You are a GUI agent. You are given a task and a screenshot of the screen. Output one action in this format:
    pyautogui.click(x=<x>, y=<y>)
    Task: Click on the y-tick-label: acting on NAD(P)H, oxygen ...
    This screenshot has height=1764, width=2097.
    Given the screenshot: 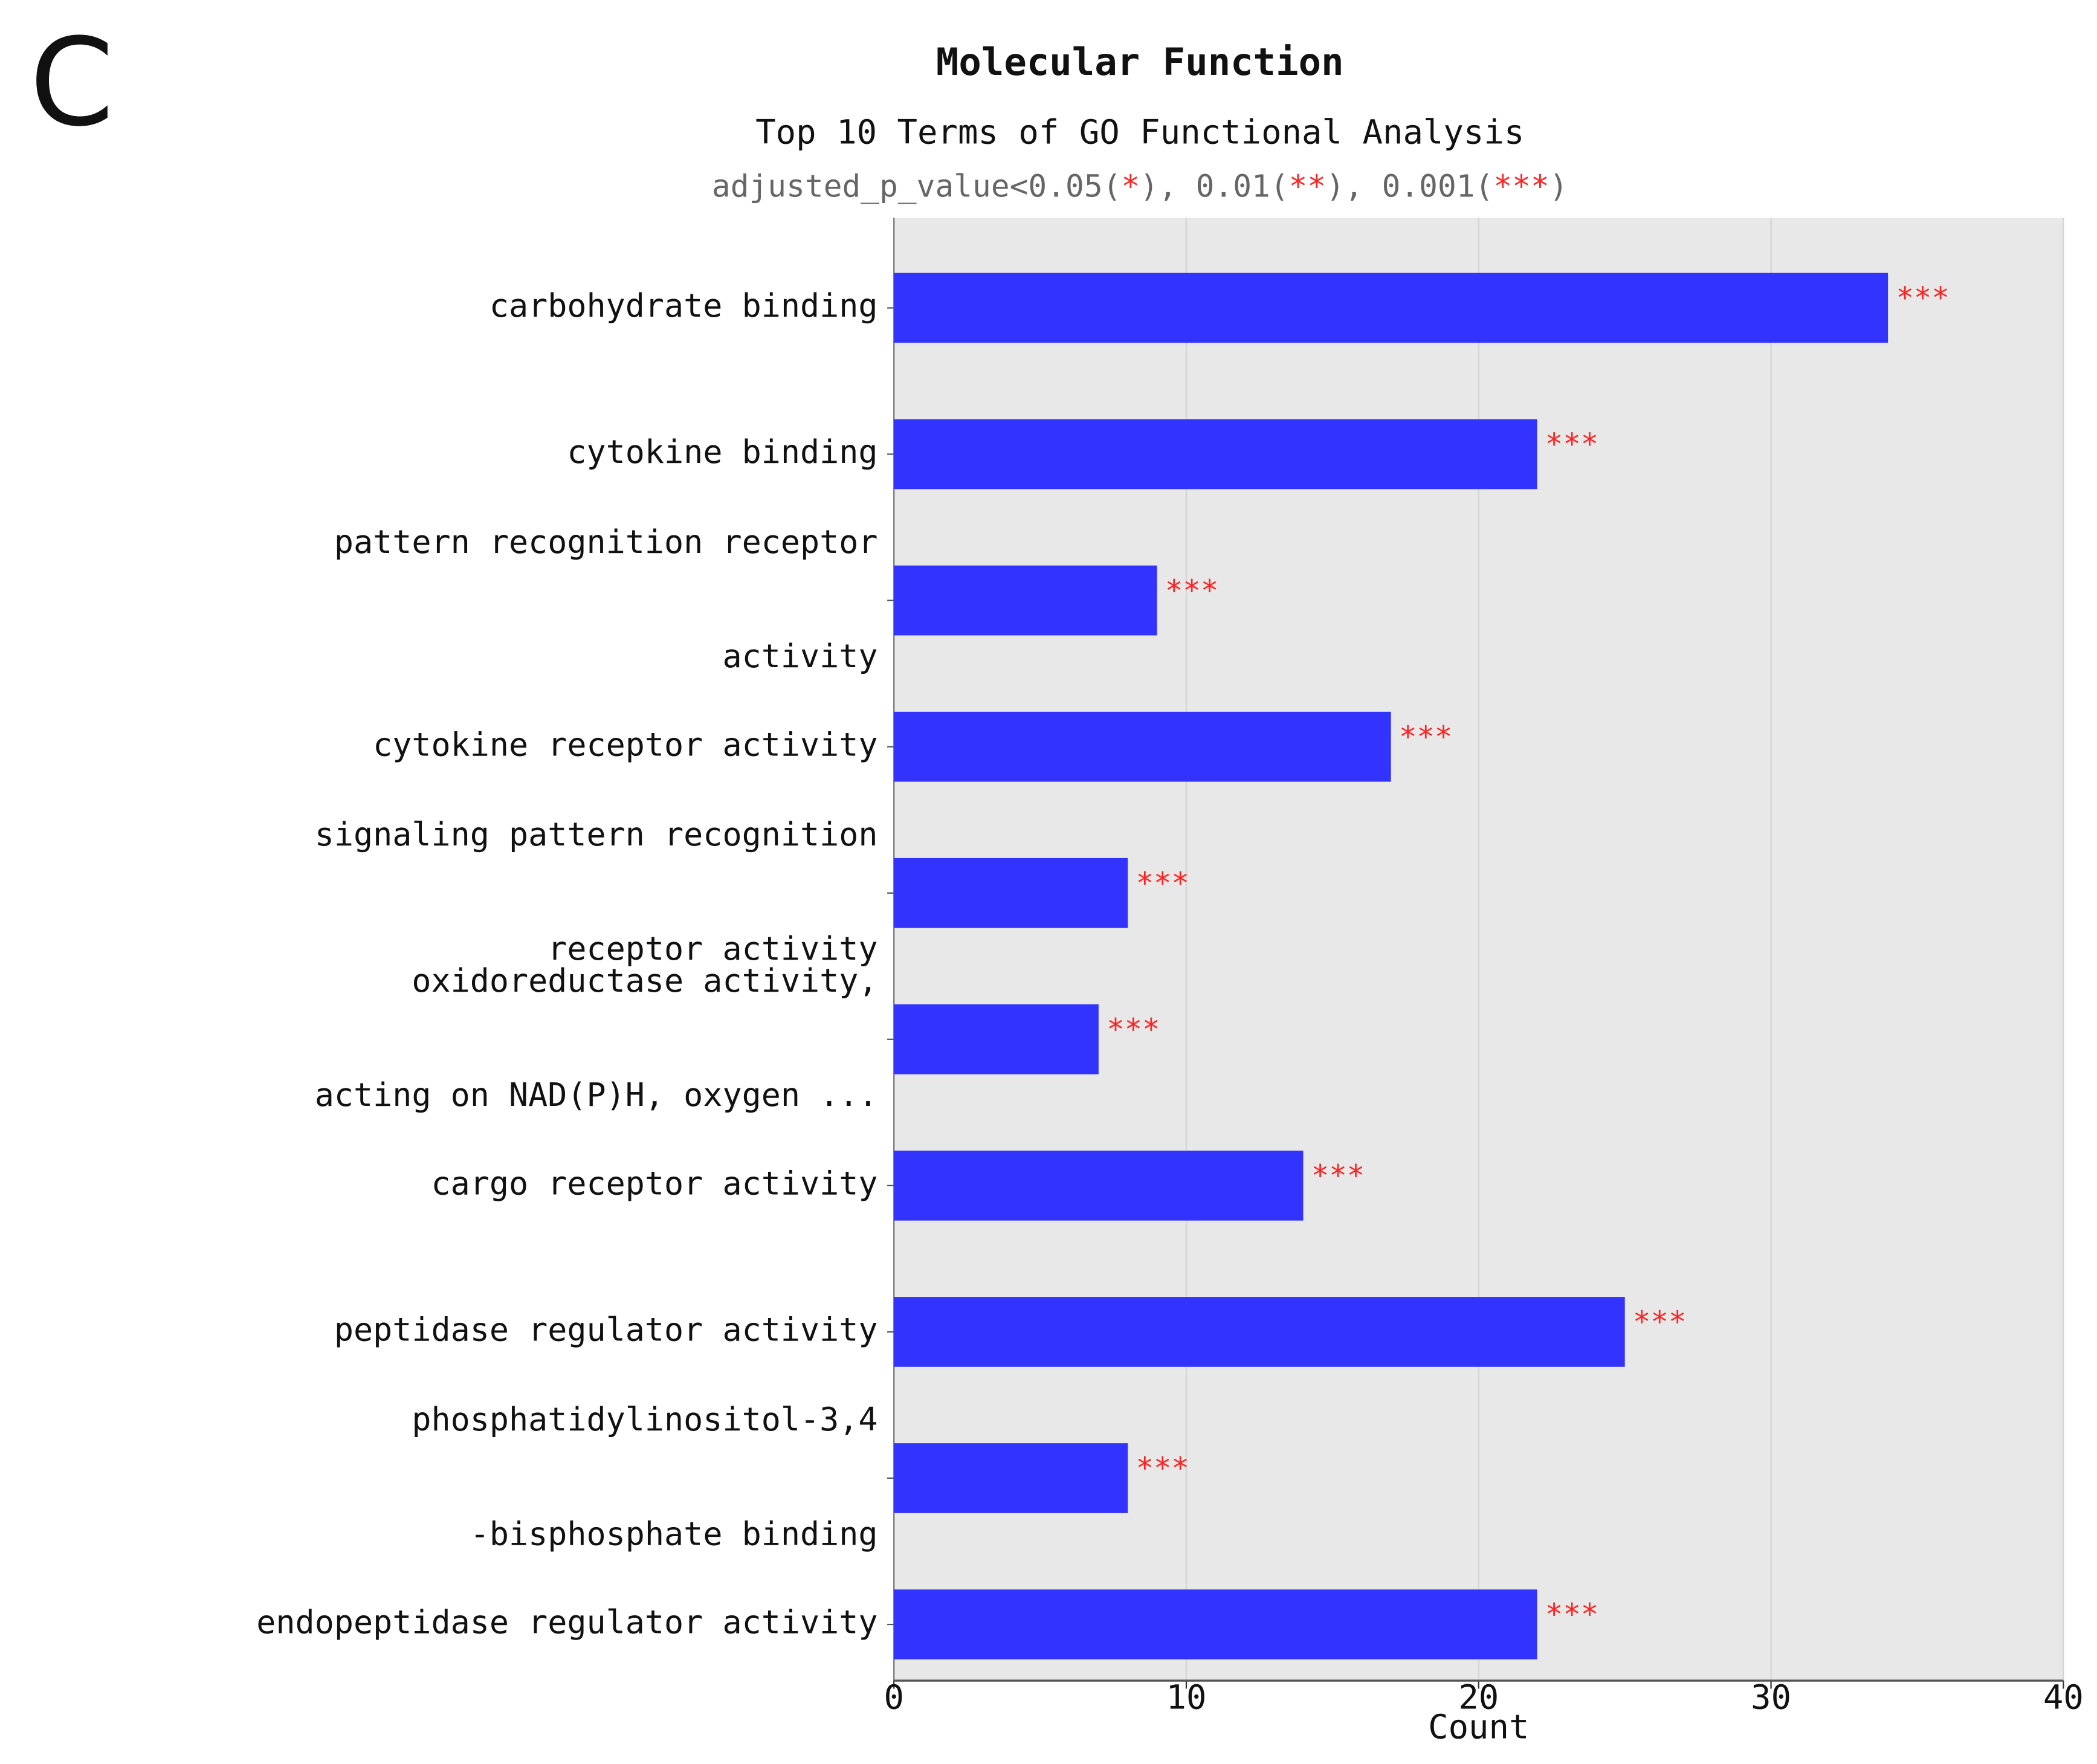 What is the action you would take?
    pyautogui.click(x=596, y=1095)
    